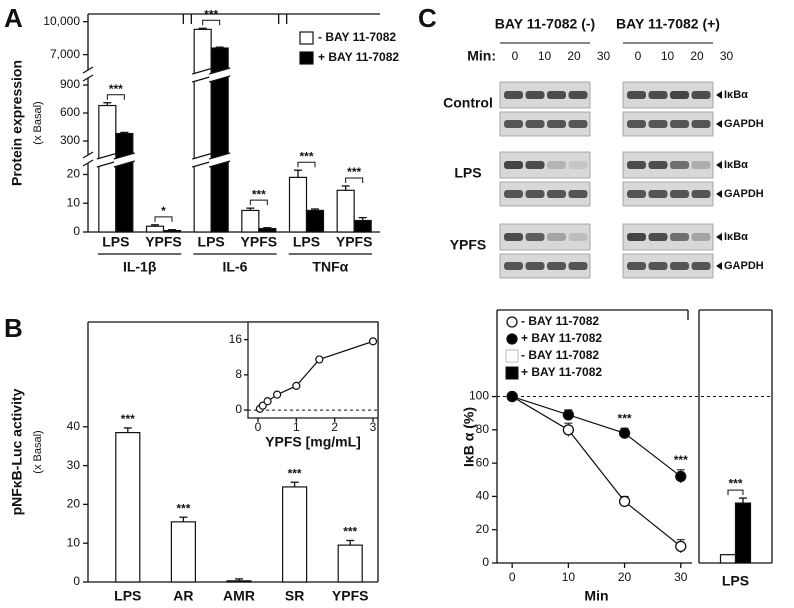  What do you see at coordinates (235, 267) in the screenshot?
I see `group-label: IL-6` at bounding box center [235, 267].